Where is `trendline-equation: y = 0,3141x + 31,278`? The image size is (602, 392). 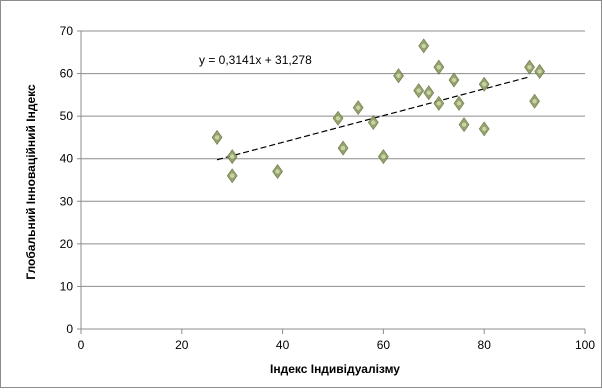
trendline-equation: y = 0,3141x + 31,278 is located at coordinates (255, 60).